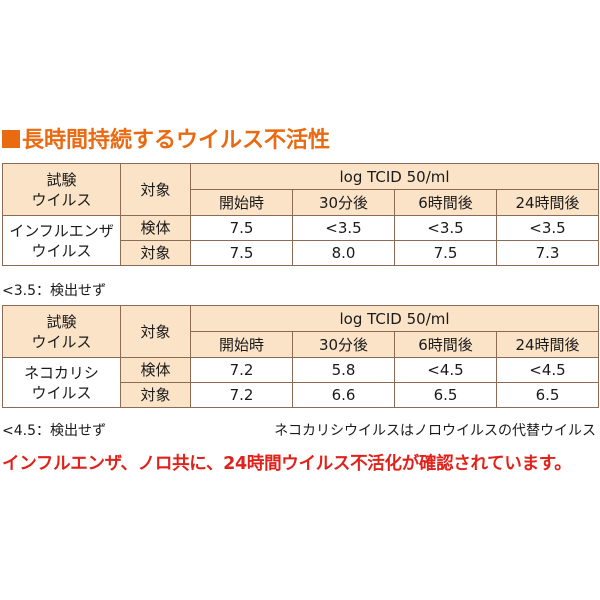  I want to click on value-cell: 8.0, so click(343, 253).